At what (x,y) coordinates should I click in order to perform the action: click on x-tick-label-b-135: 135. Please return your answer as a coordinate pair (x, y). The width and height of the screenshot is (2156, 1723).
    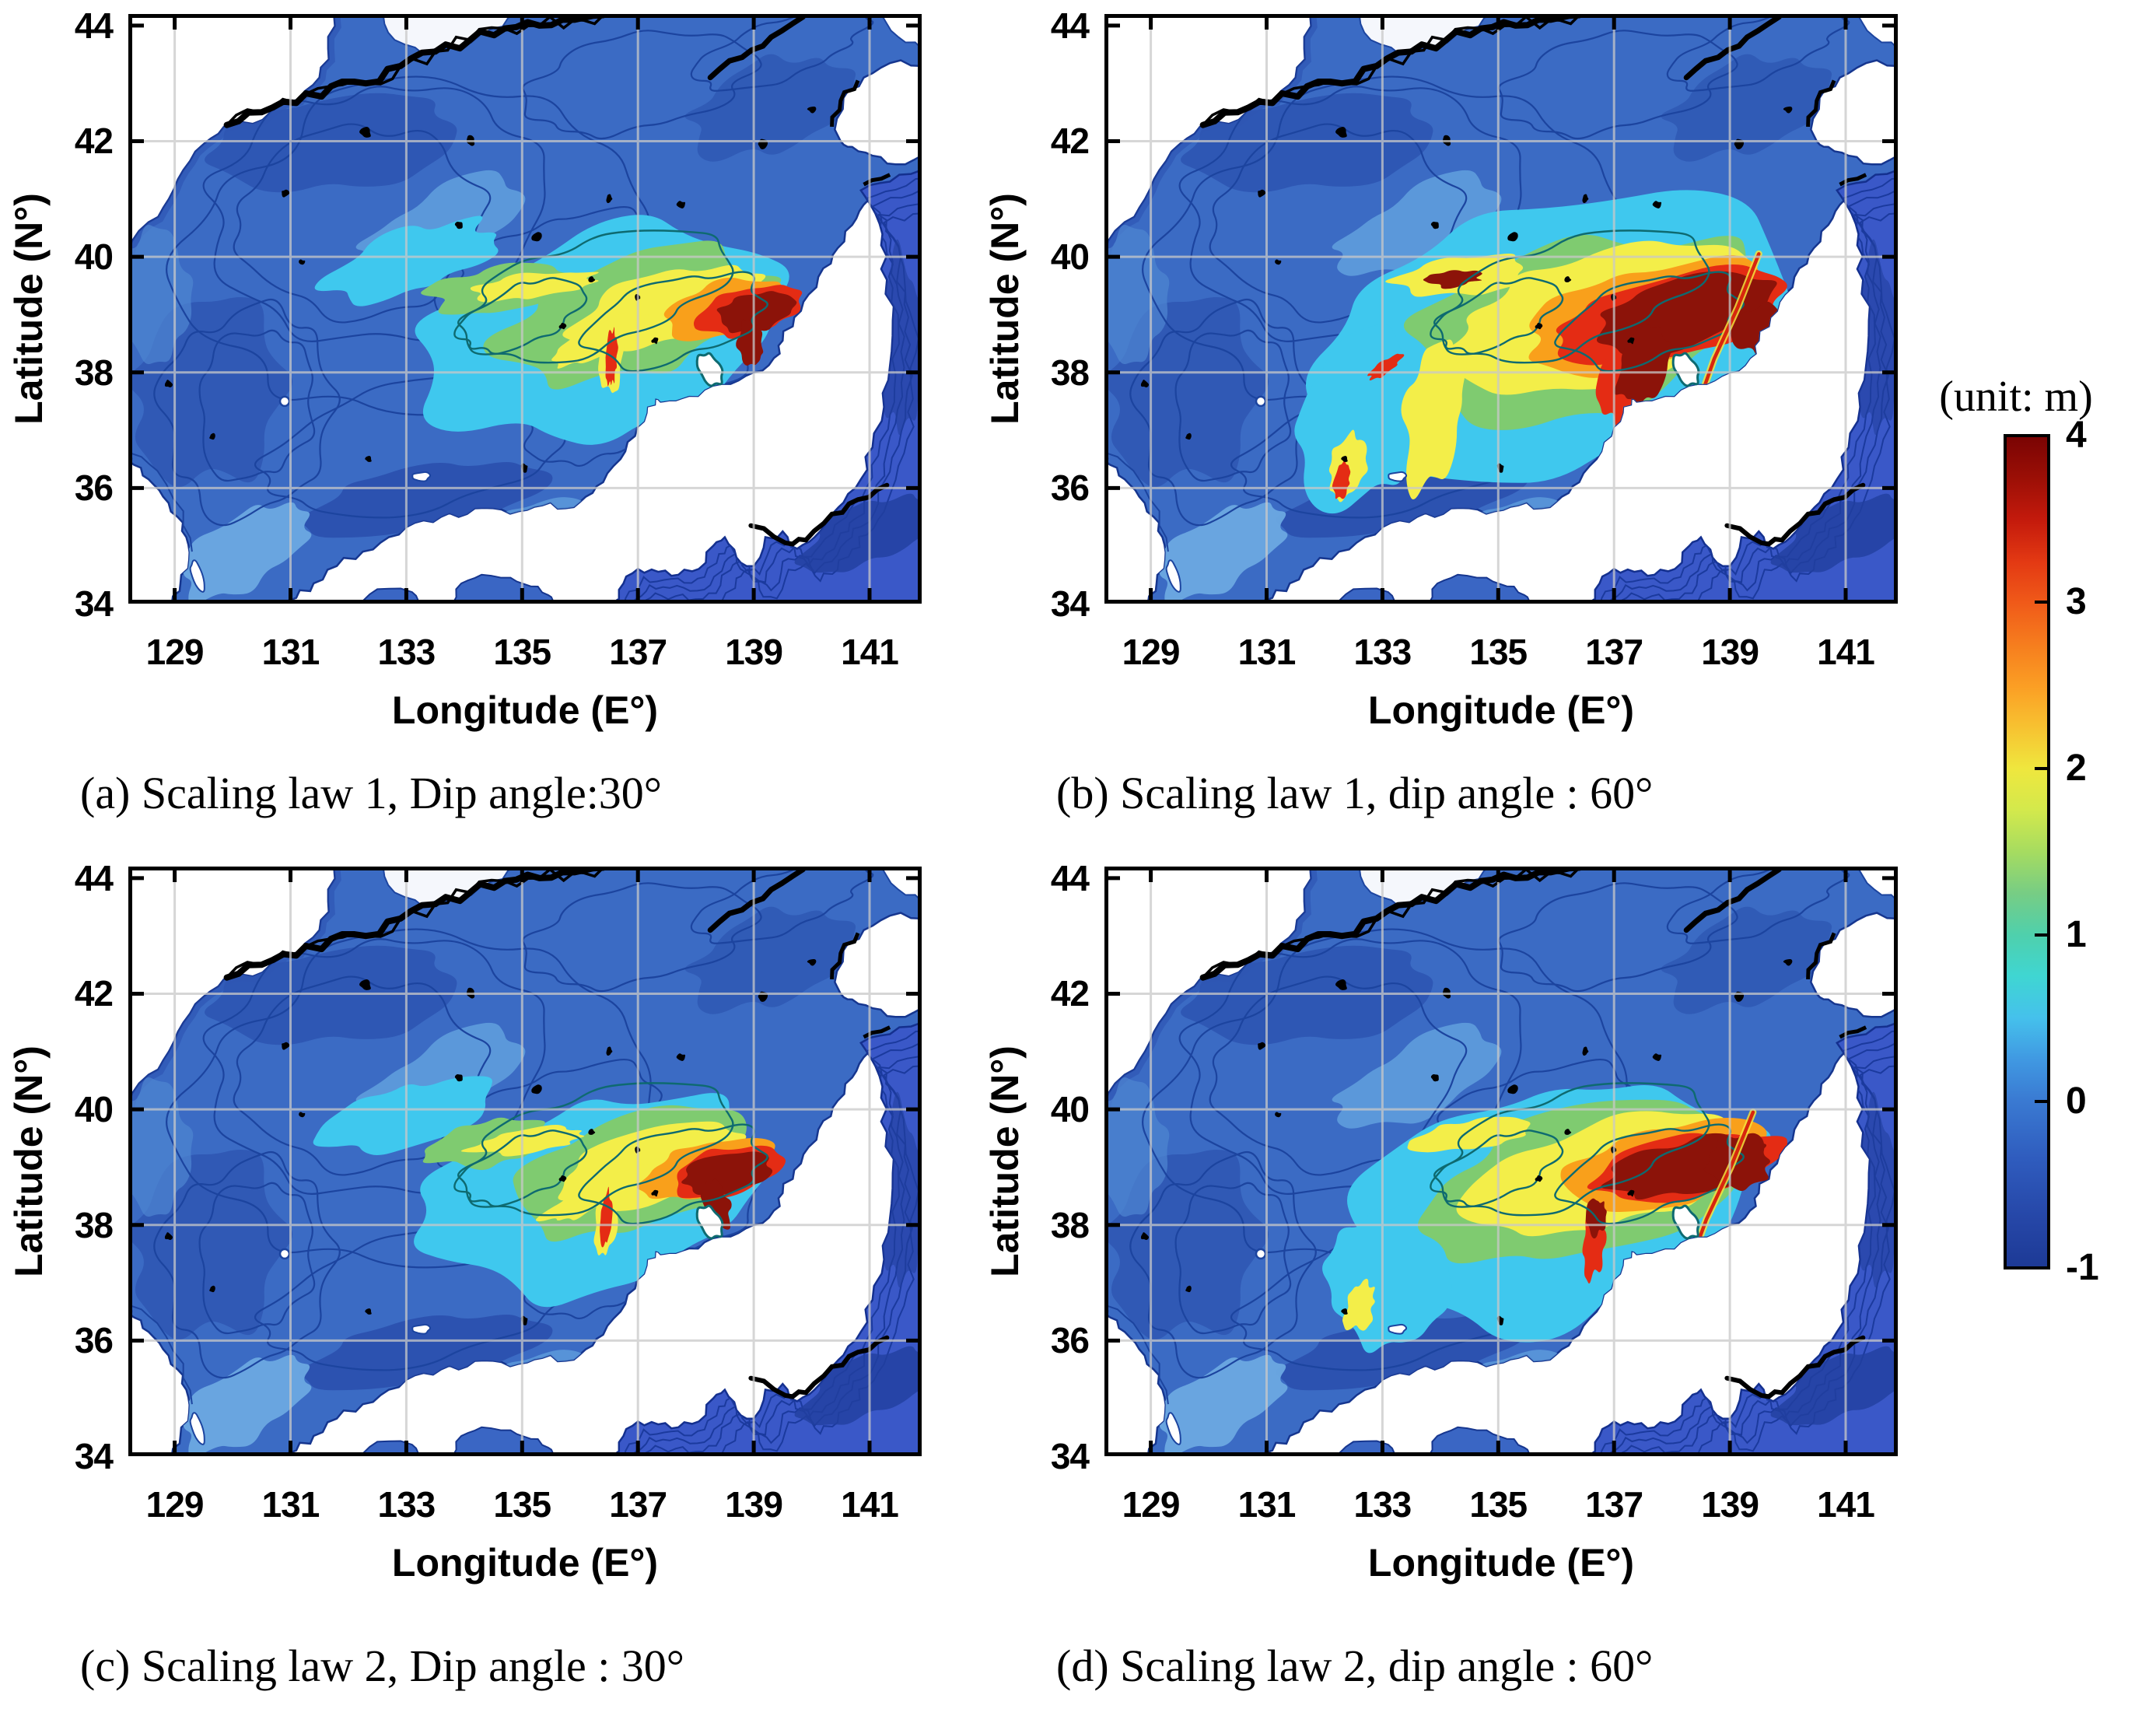
    Looking at the image, I should click on (1499, 652).